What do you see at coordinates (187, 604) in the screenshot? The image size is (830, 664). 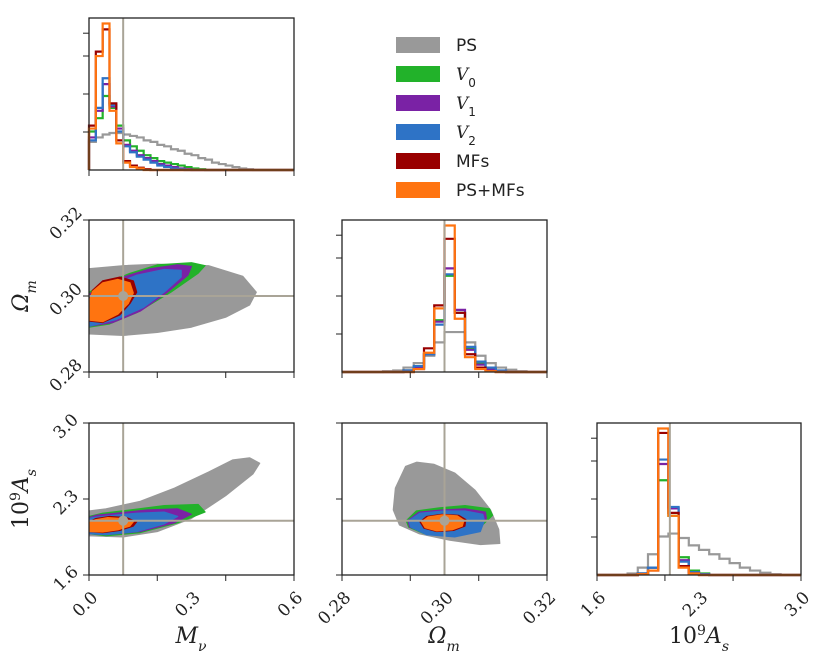 I see `x-tick-label-Mnu: 0.3` at bounding box center [187, 604].